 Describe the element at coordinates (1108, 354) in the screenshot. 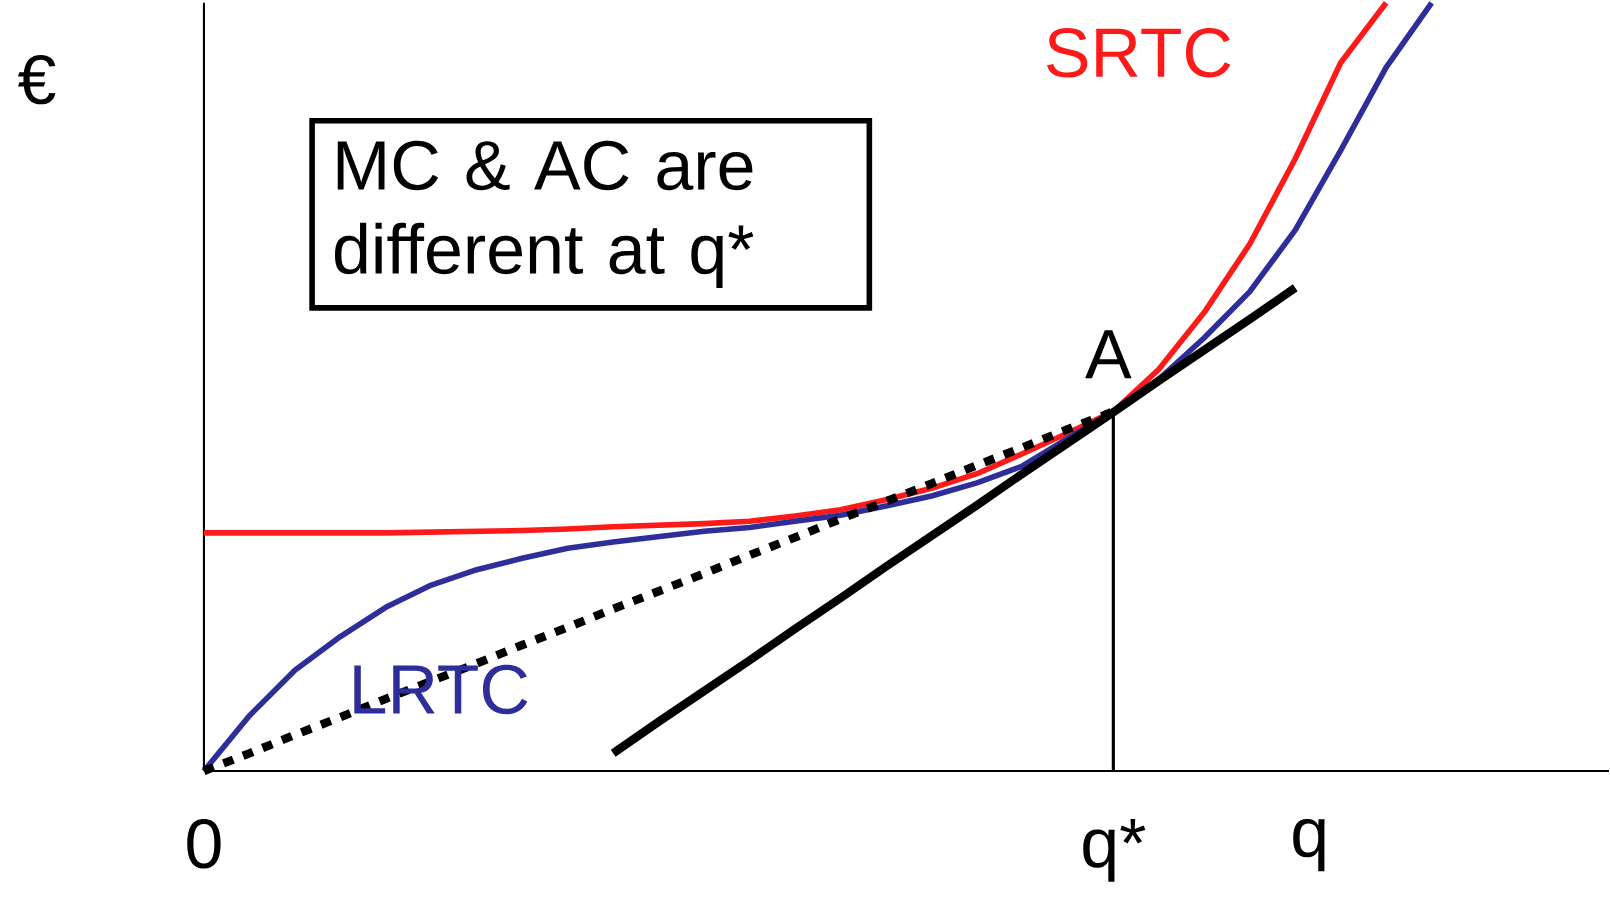

I see `annotation: A` at that location.